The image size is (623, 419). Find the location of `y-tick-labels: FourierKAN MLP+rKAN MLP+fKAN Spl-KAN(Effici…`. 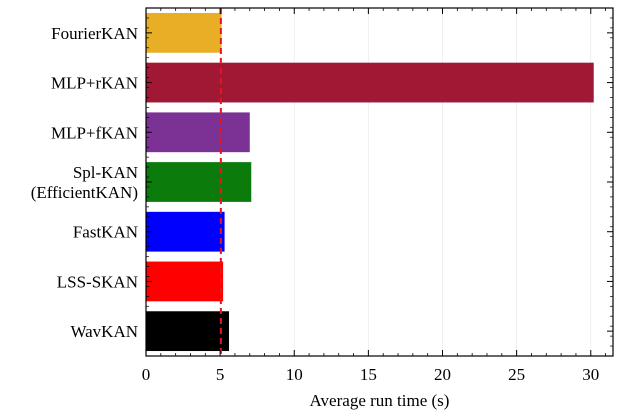

y-tick-labels: FourierKAN MLP+rKAN MLP+fKAN Spl-KAN(Effici… is located at coordinates (84, 182).